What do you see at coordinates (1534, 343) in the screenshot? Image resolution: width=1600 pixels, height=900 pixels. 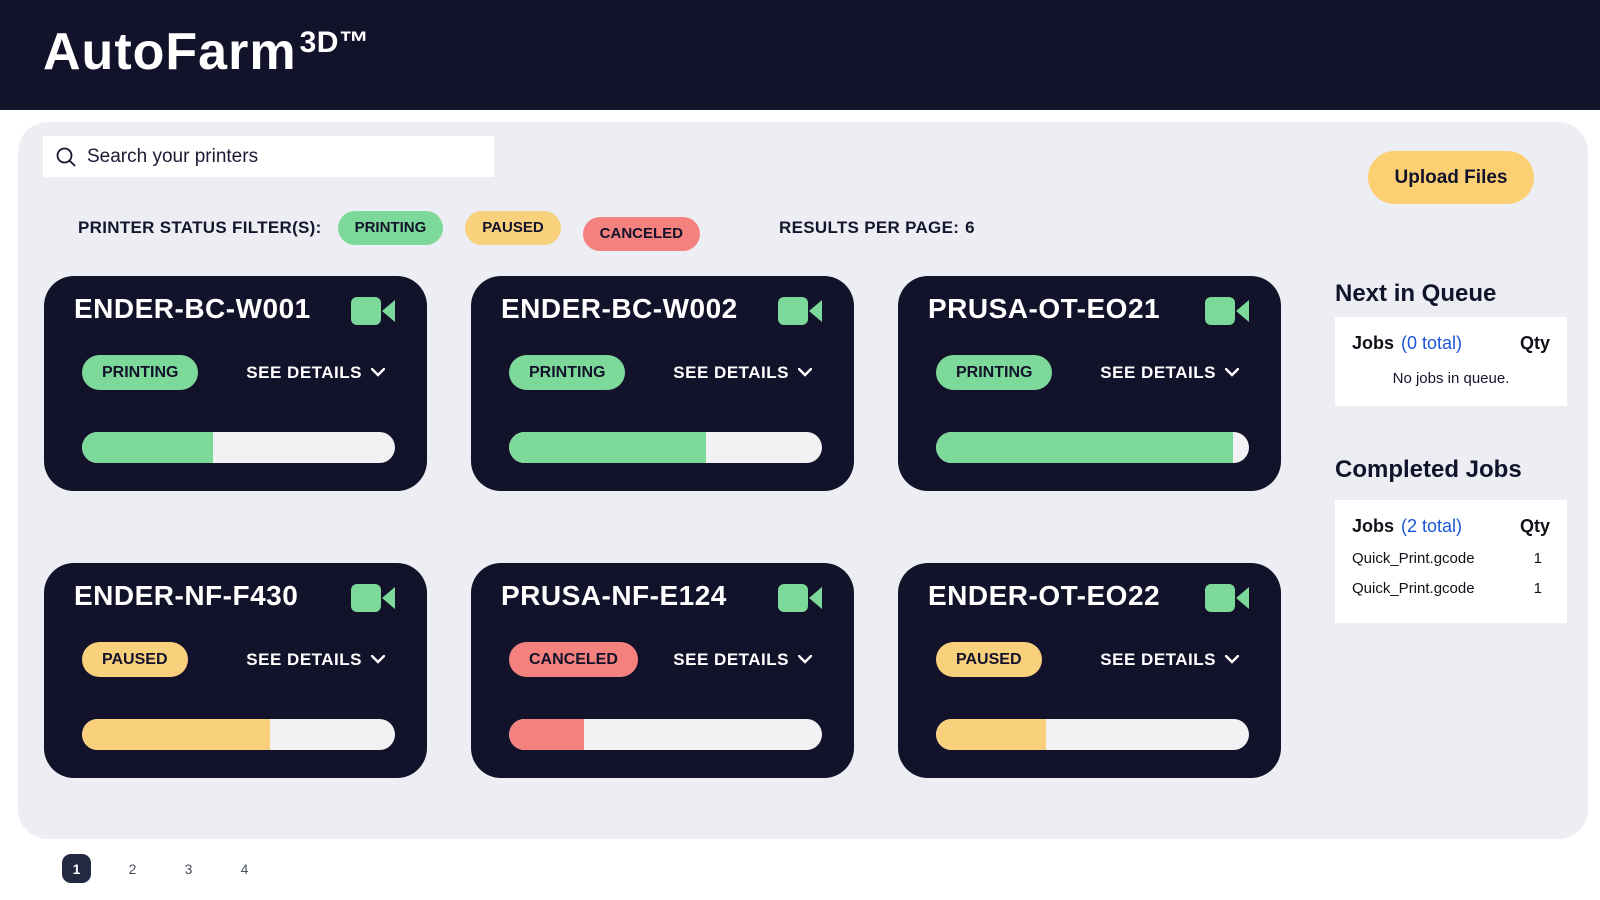 I see `queue-qty-label: Qty` at bounding box center [1534, 343].